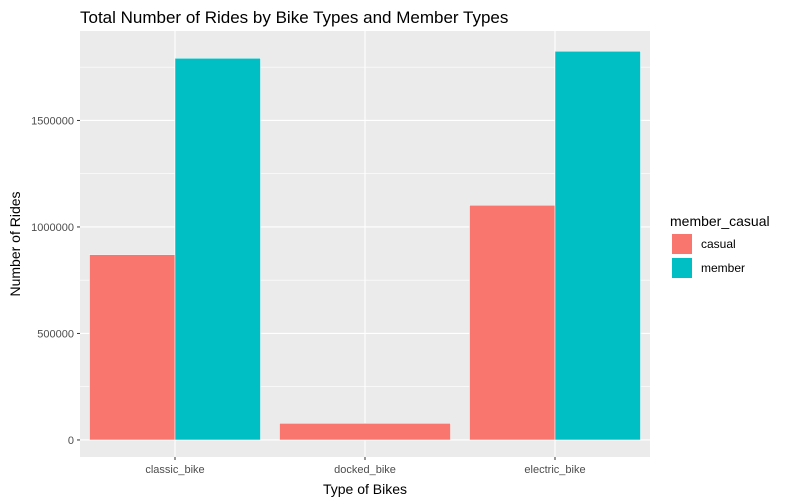 Image resolution: width=787 pixels, height=503 pixels. What do you see at coordinates (217, 249) in the screenshot?
I see `bar-member-classic_bike` at bounding box center [217, 249].